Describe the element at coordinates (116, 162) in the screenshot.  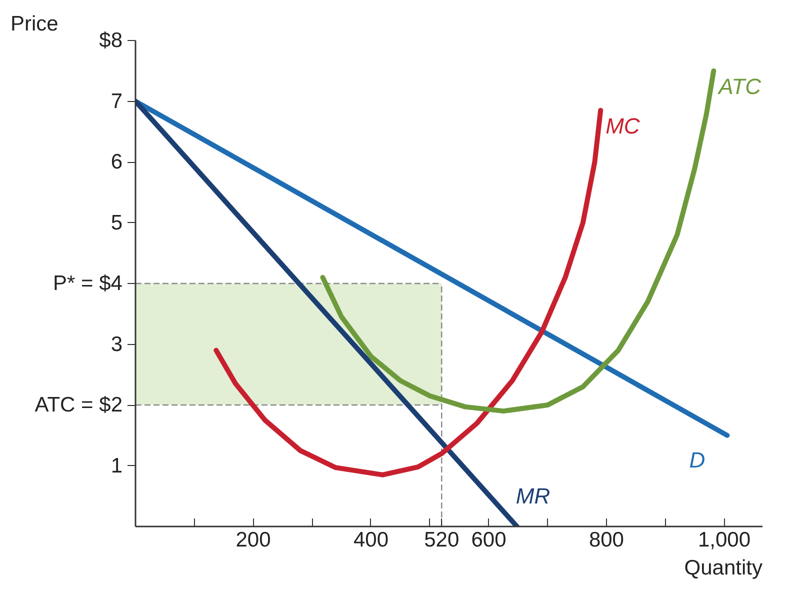
I see `y-tick-label: 6` at that location.